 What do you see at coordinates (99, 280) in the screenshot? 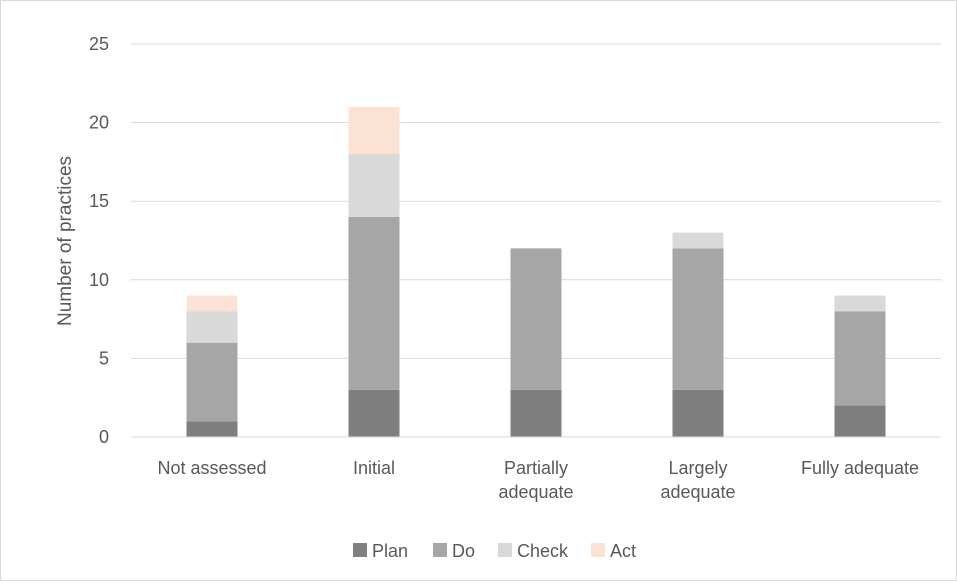
I see `y-tick-label: 10` at bounding box center [99, 280].